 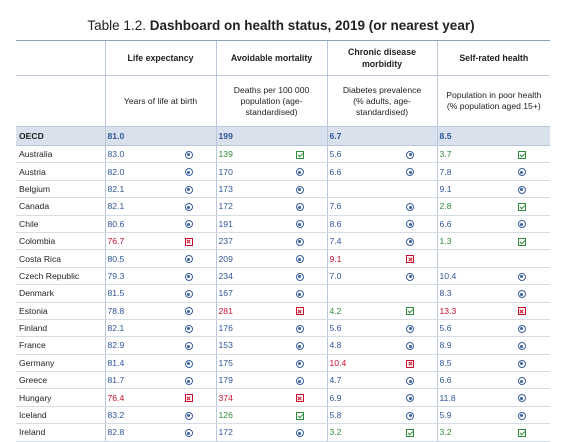 What do you see at coordinates (60, 171) in the screenshot?
I see `country-name: Austria` at bounding box center [60, 171].